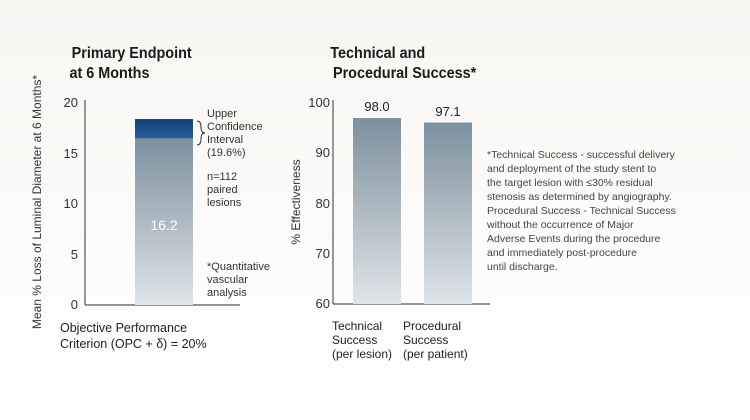  Describe the element at coordinates (581, 211) in the screenshot. I see `footnote-line: Procedural Success - Technical Success` at that location.